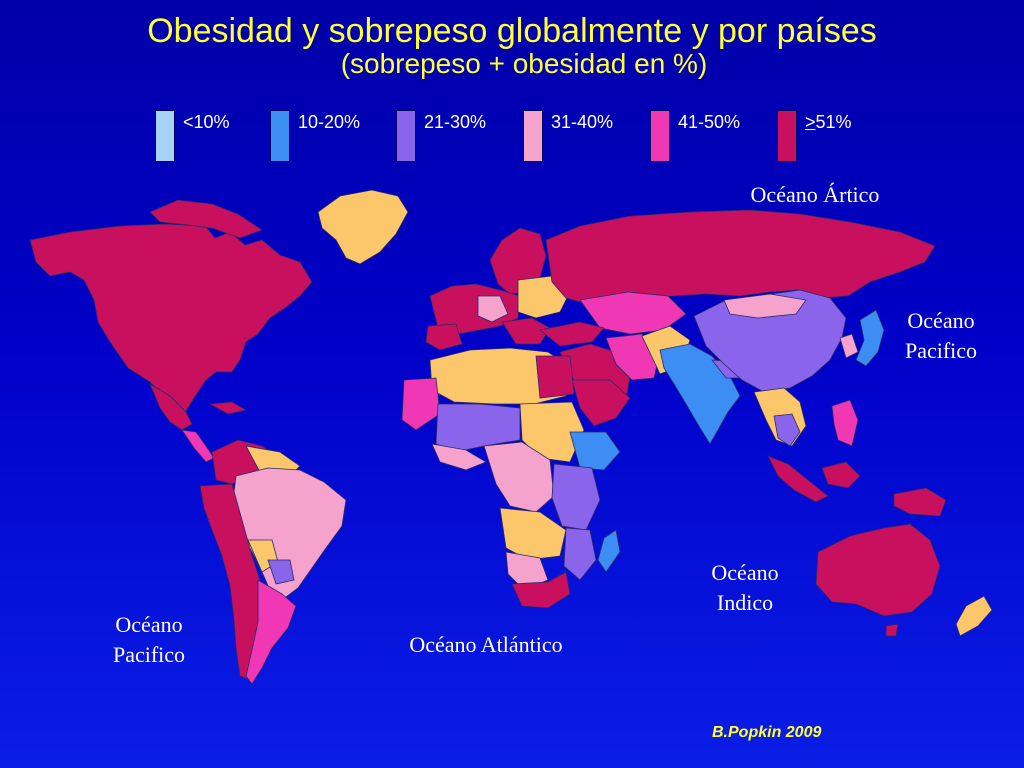  Describe the element at coordinates (845, 423) in the screenshot. I see `region-philippines` at that location.